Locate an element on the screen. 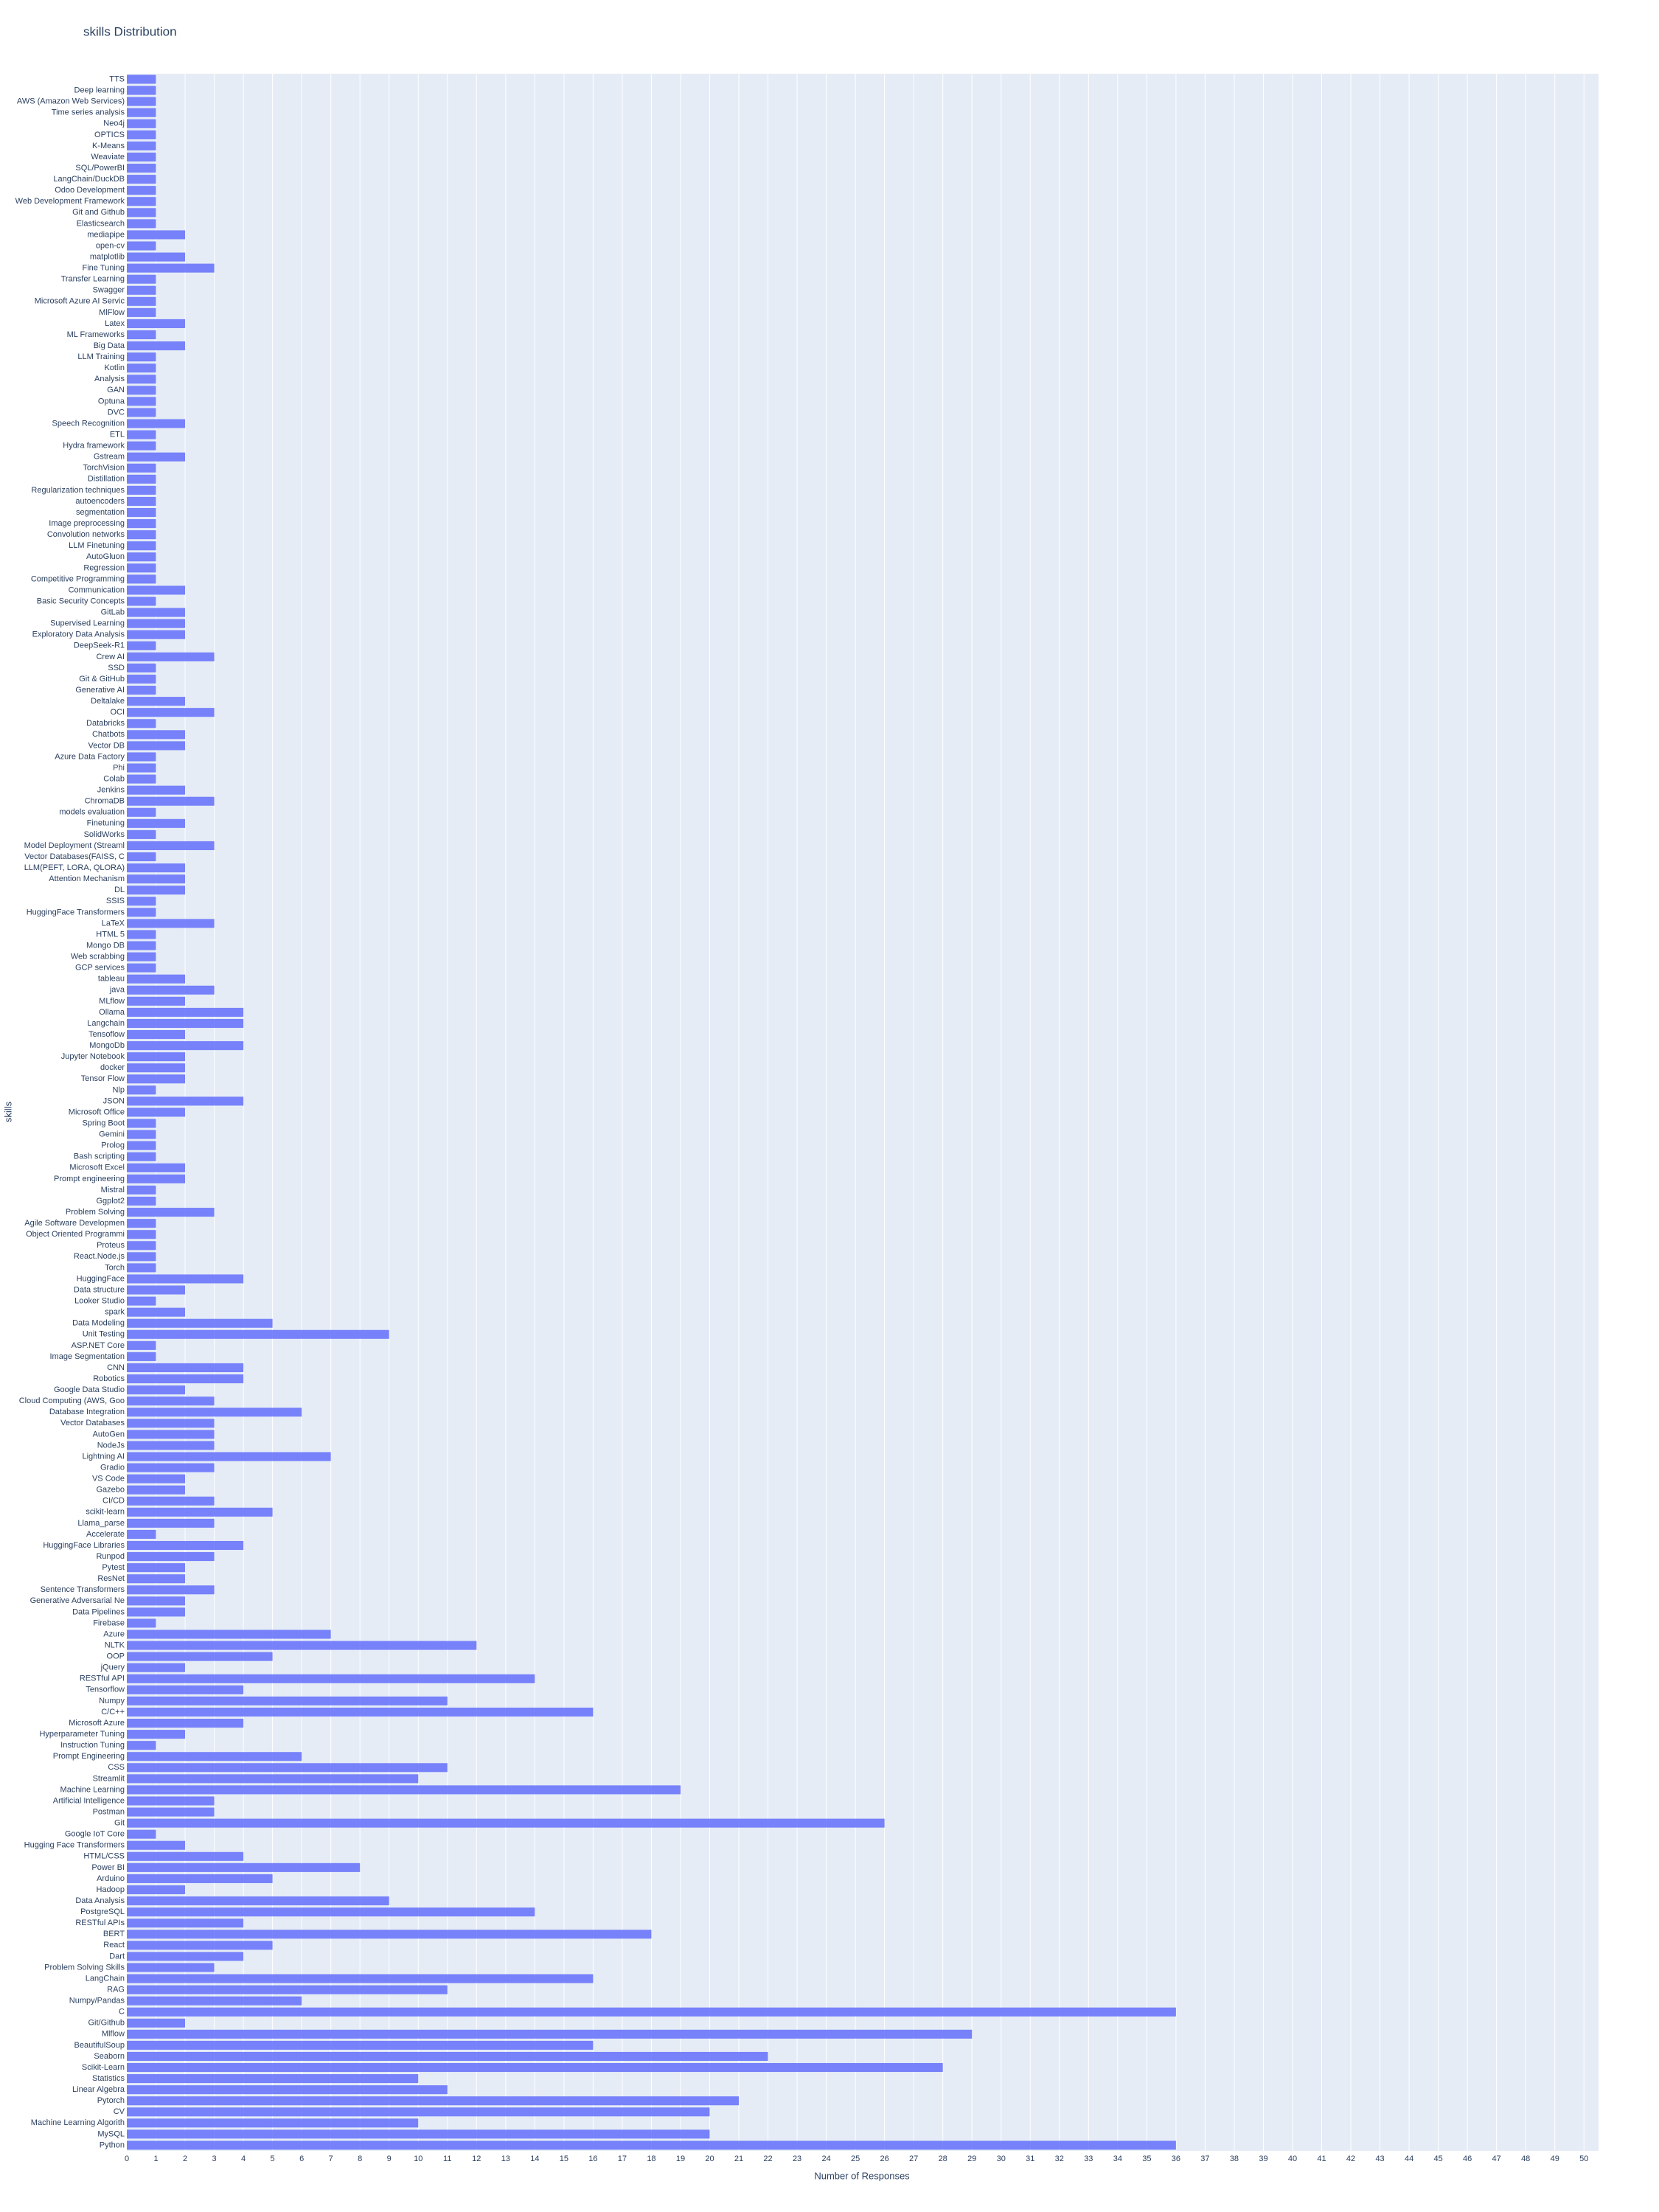 The image size is (1659, 2212). y-tick-label: Finetuning is located at coordinates (106, 823).